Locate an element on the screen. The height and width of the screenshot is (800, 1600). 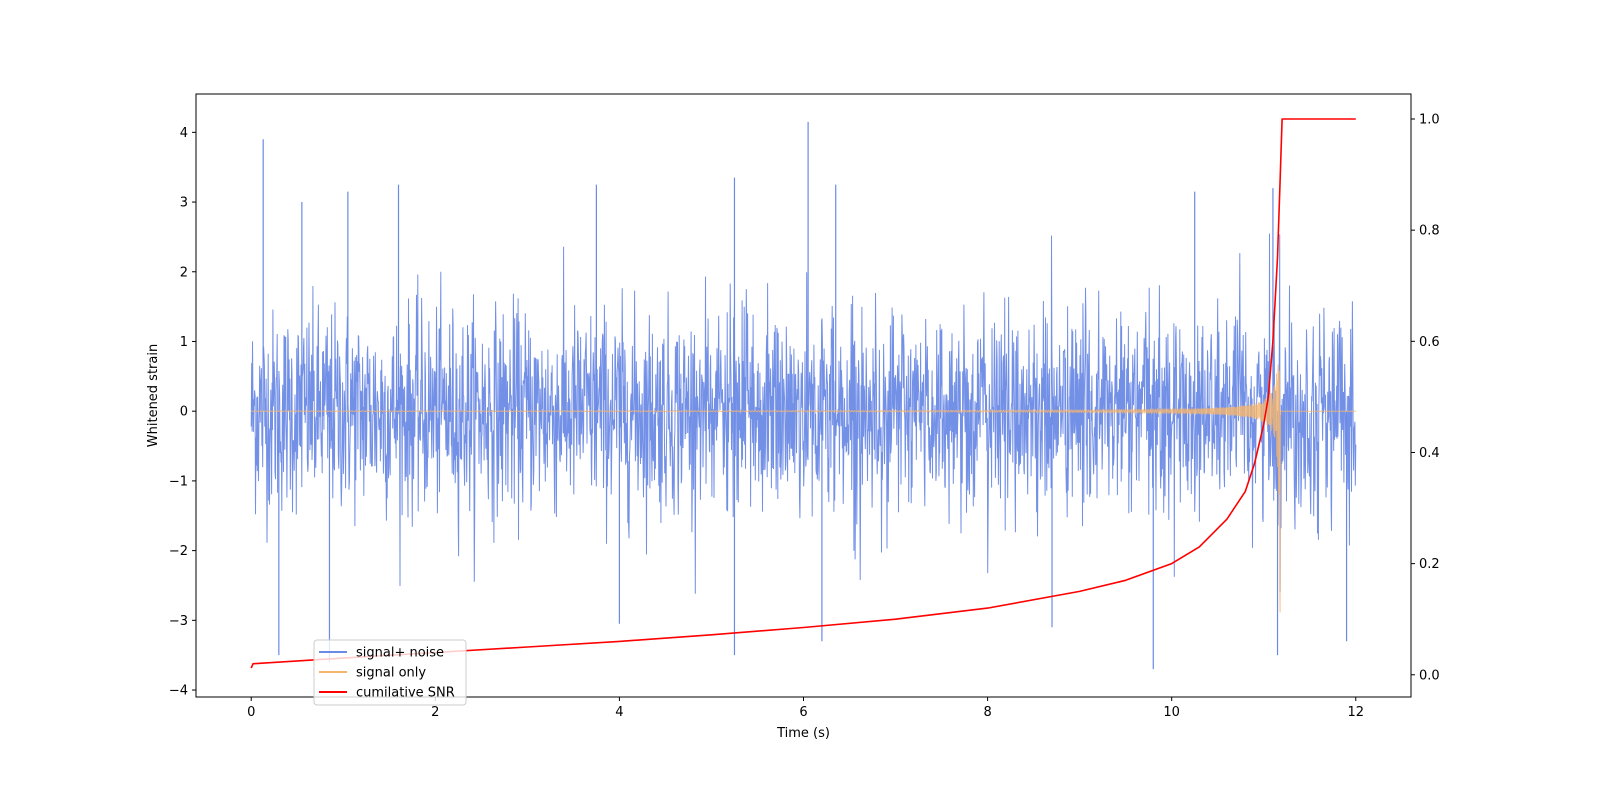
x-axis-label: Time (s) is located at coordinates (803, 733).